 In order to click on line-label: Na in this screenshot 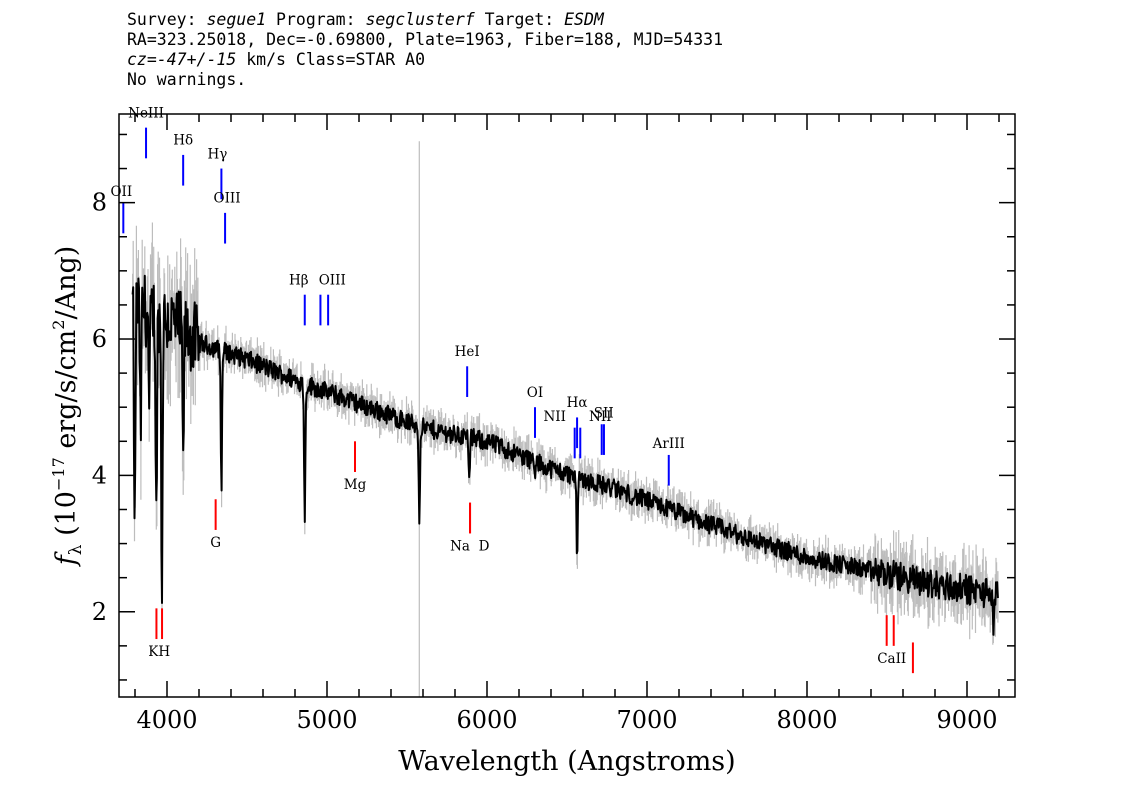, I will do `click(460, 546)`.